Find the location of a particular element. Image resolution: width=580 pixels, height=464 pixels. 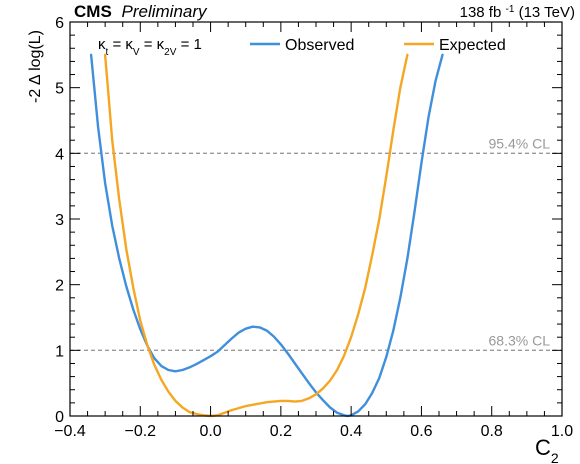

x-tick-label: 0.8 is located at coordinates (492, 431).